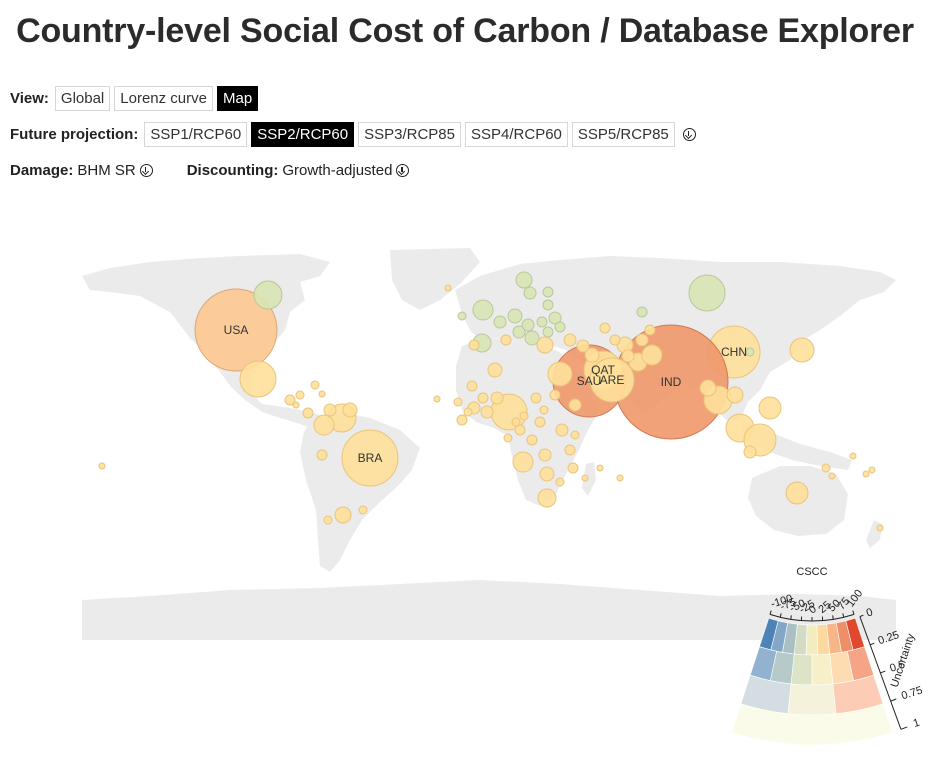 The width and height of the screenshot is (930, 771). What do you see at coordinates (516, 134) in the screenshot?
I see `projection-option-ssp4: SSP4/RCP60` at bounding box center [516, 134].